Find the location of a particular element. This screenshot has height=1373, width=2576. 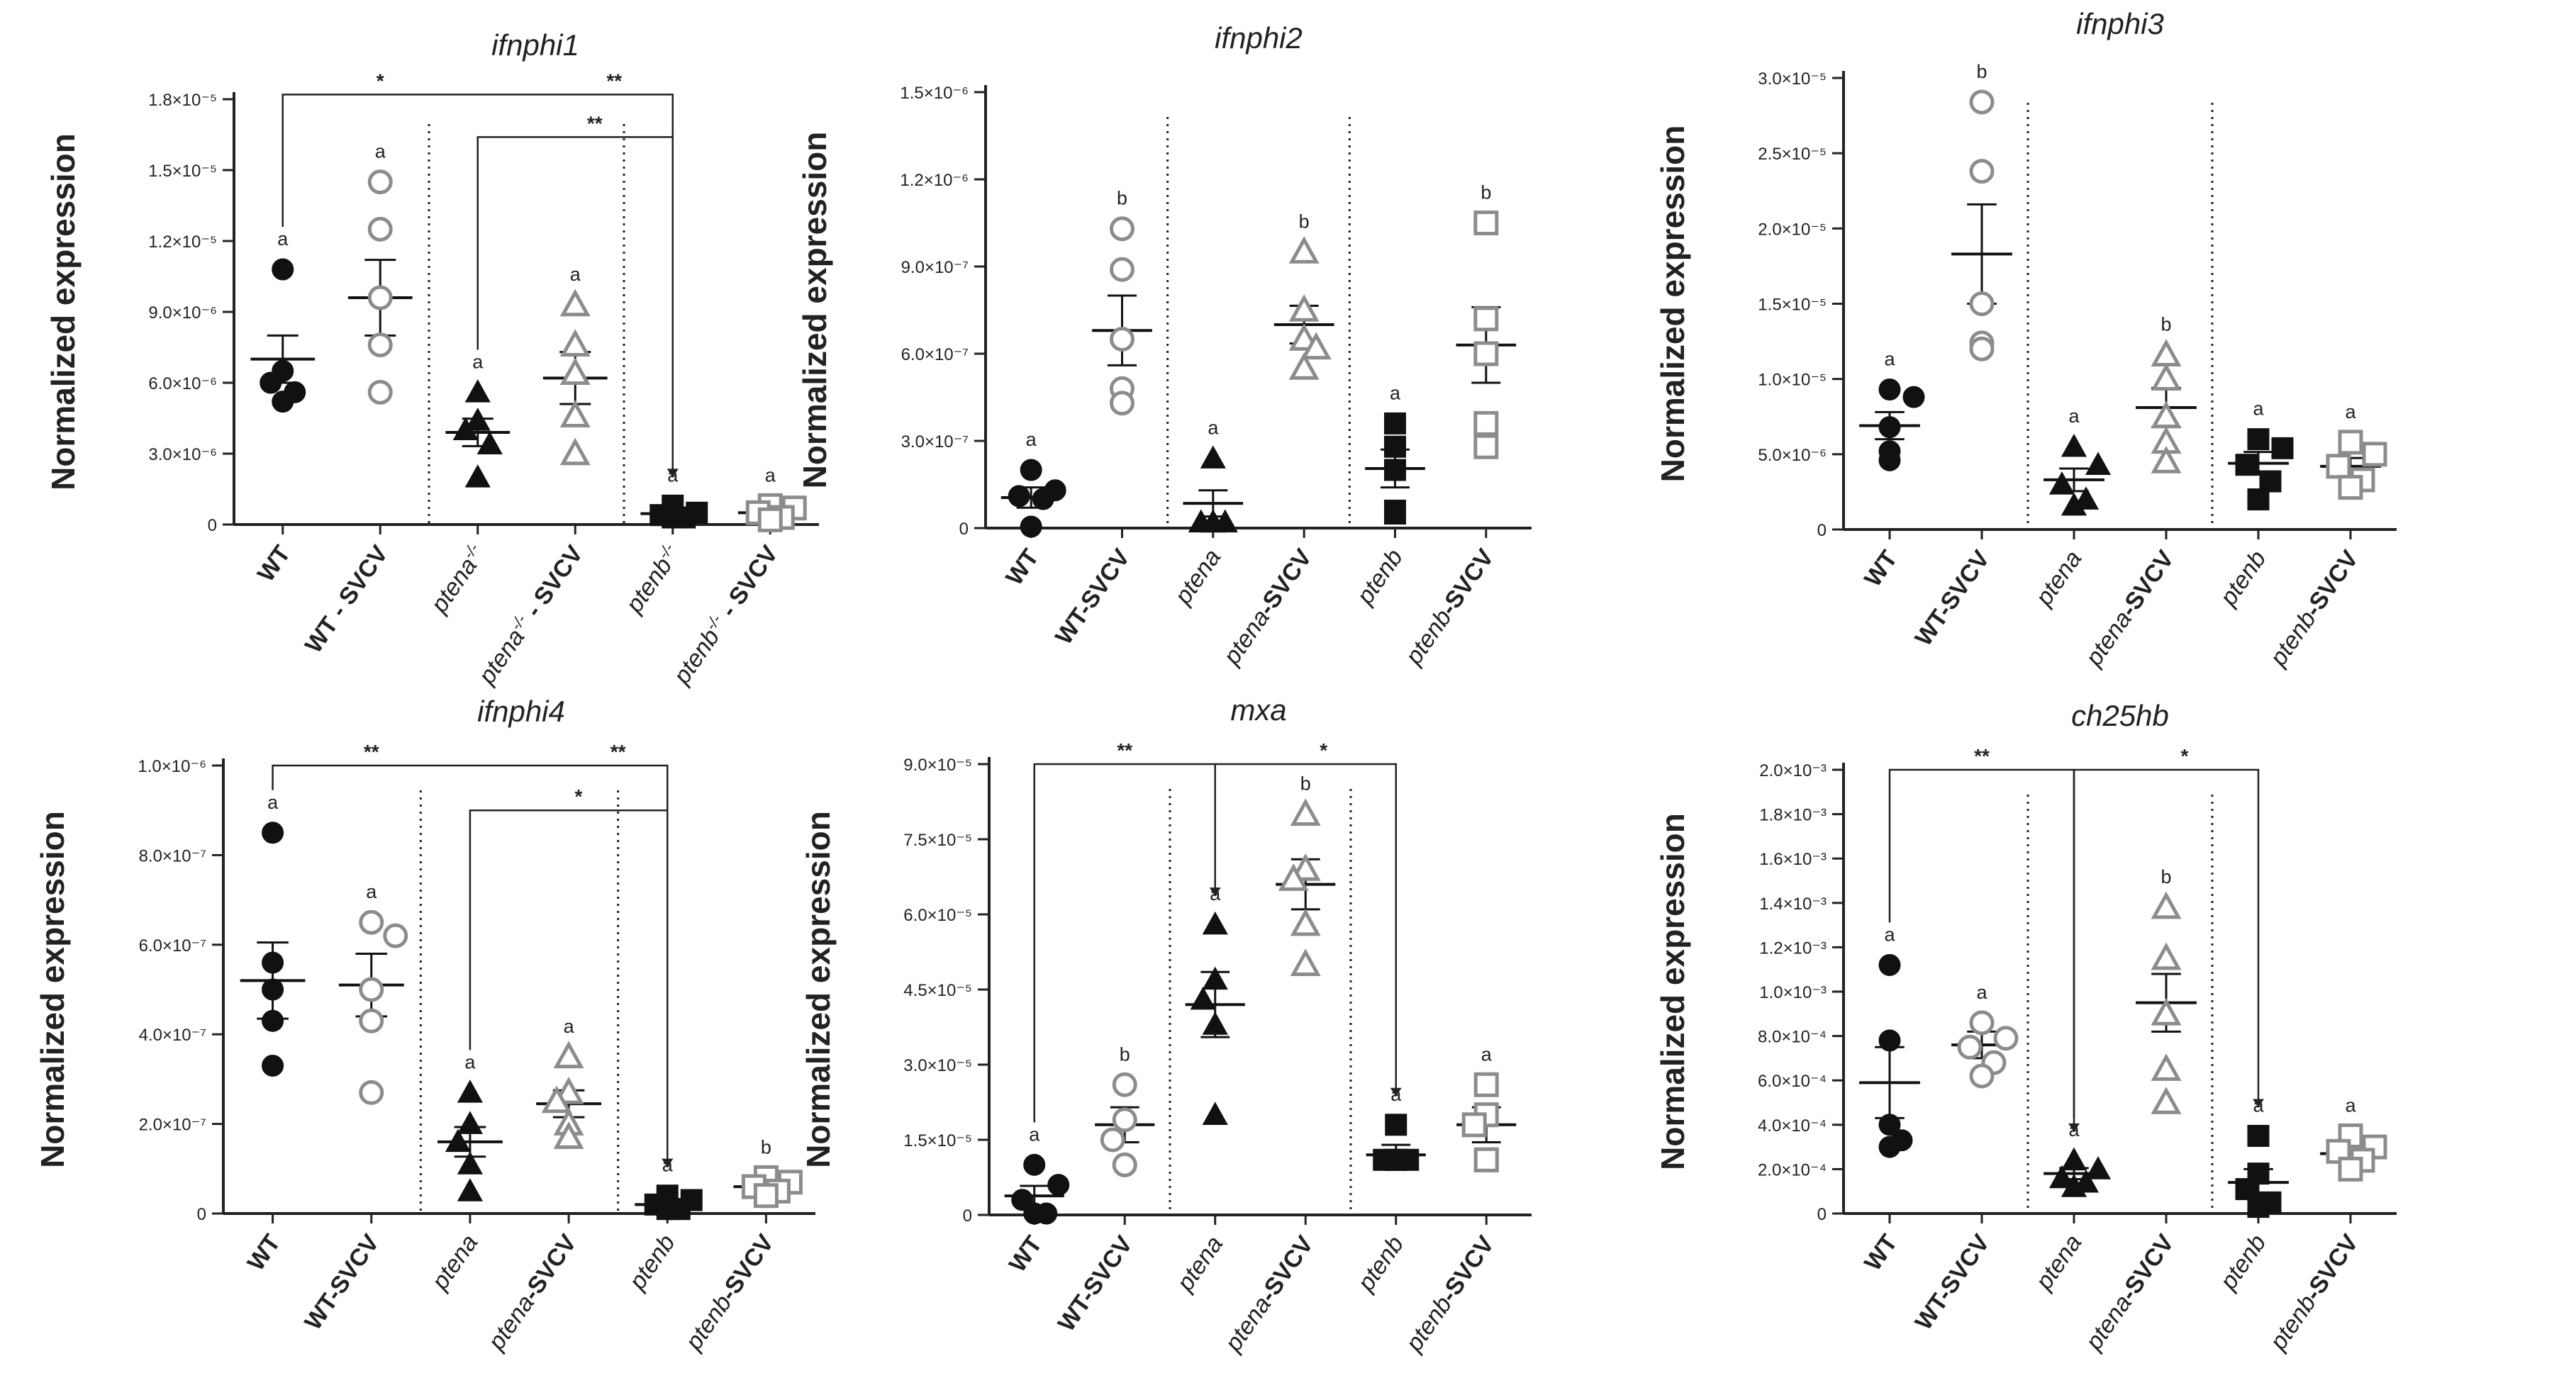

y-tick-label: 3.0×10⁻⁶ is located at coordinates (182, 454).